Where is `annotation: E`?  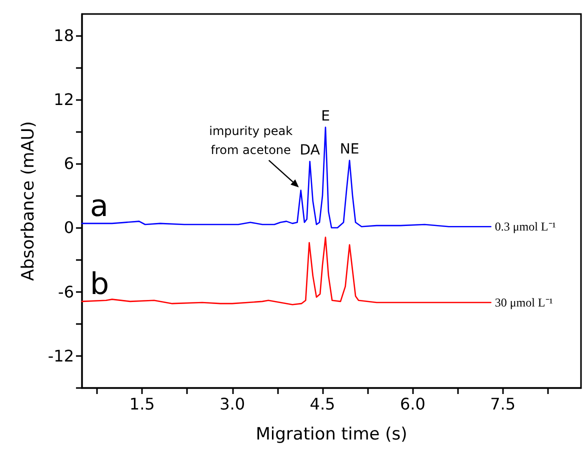
annotation: E is located at coordinates (325, 116).